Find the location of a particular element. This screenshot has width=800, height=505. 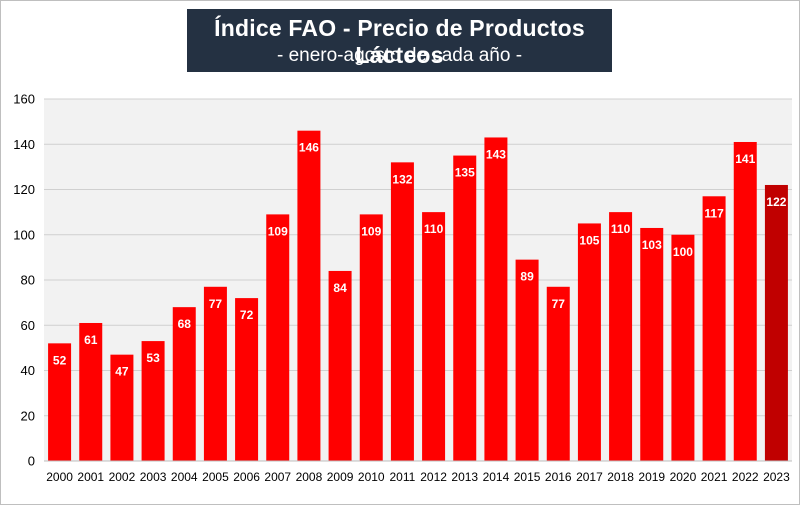

chart-subtitle: - enero-agosto de cada año - is located at coordinates (399, 55).